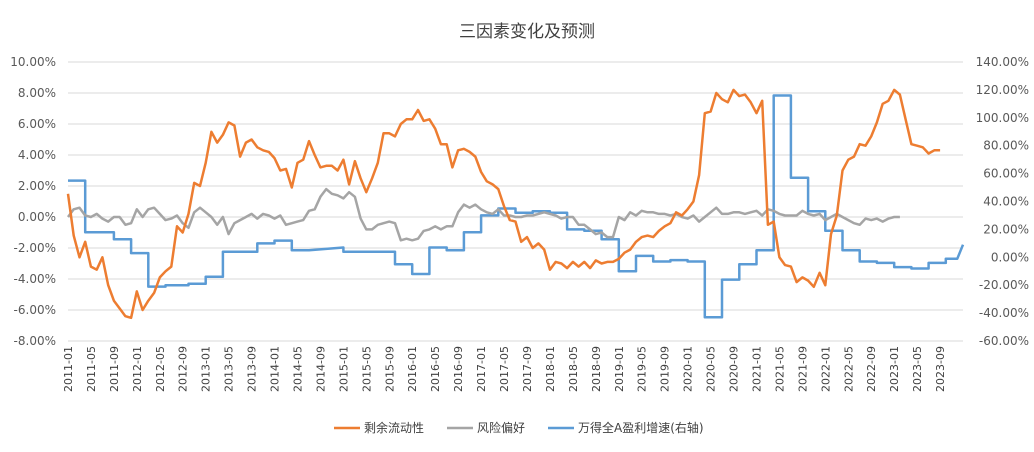  I want to click on right-tick-label: -40.00%, so click(1004, 313).